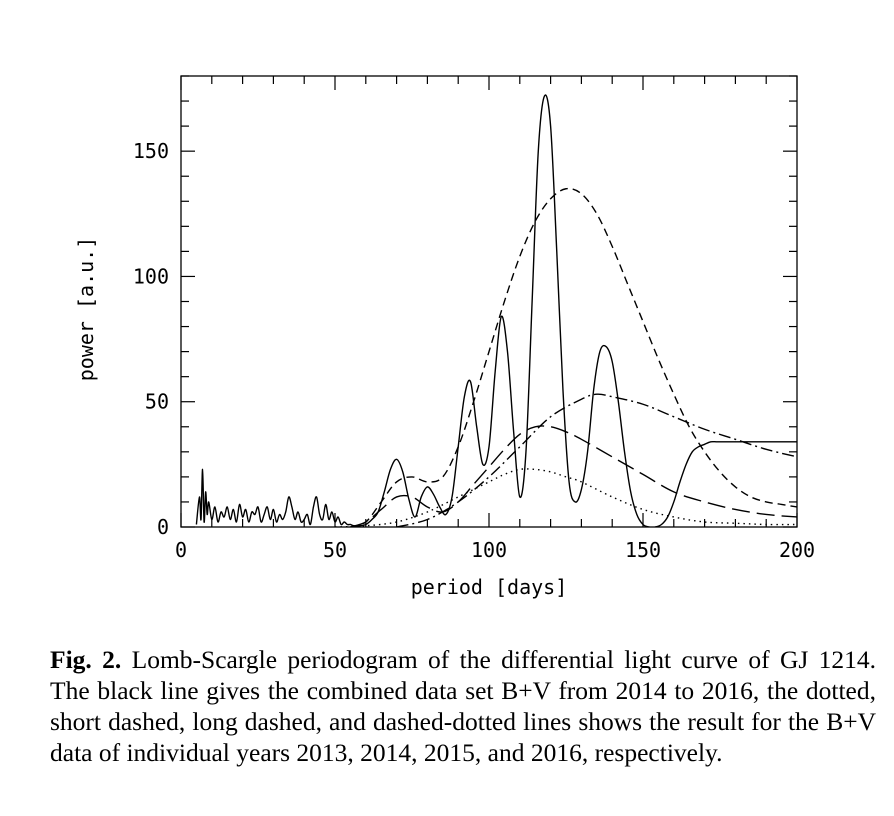  Describe the element at coordinates (157, 402) in the screenshot. I see `y-tick-label: 50` at that location.